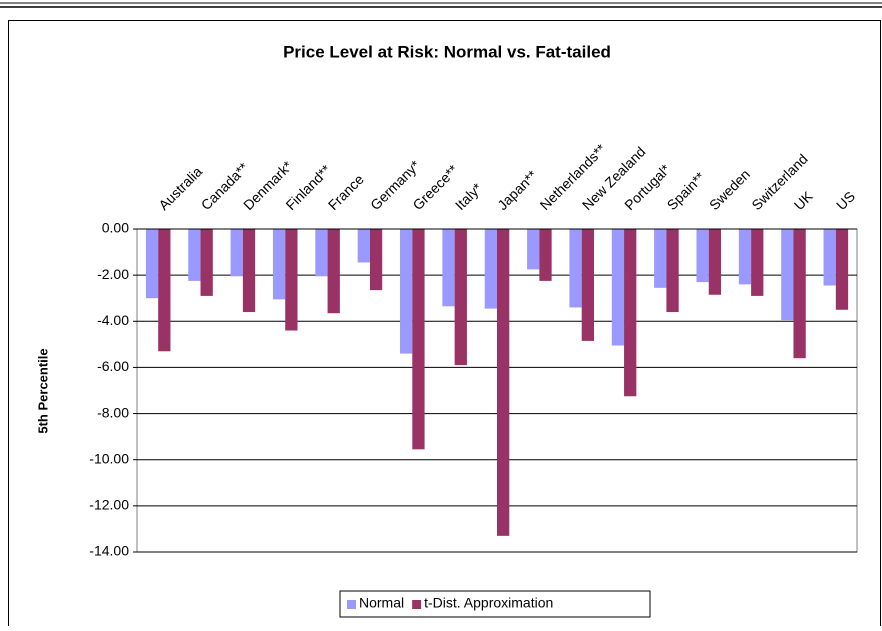  What do you see at coordinates (113, 320) in the screenshot?
I see `y-tick-label: -4.00` at bounding box center [113, 320].